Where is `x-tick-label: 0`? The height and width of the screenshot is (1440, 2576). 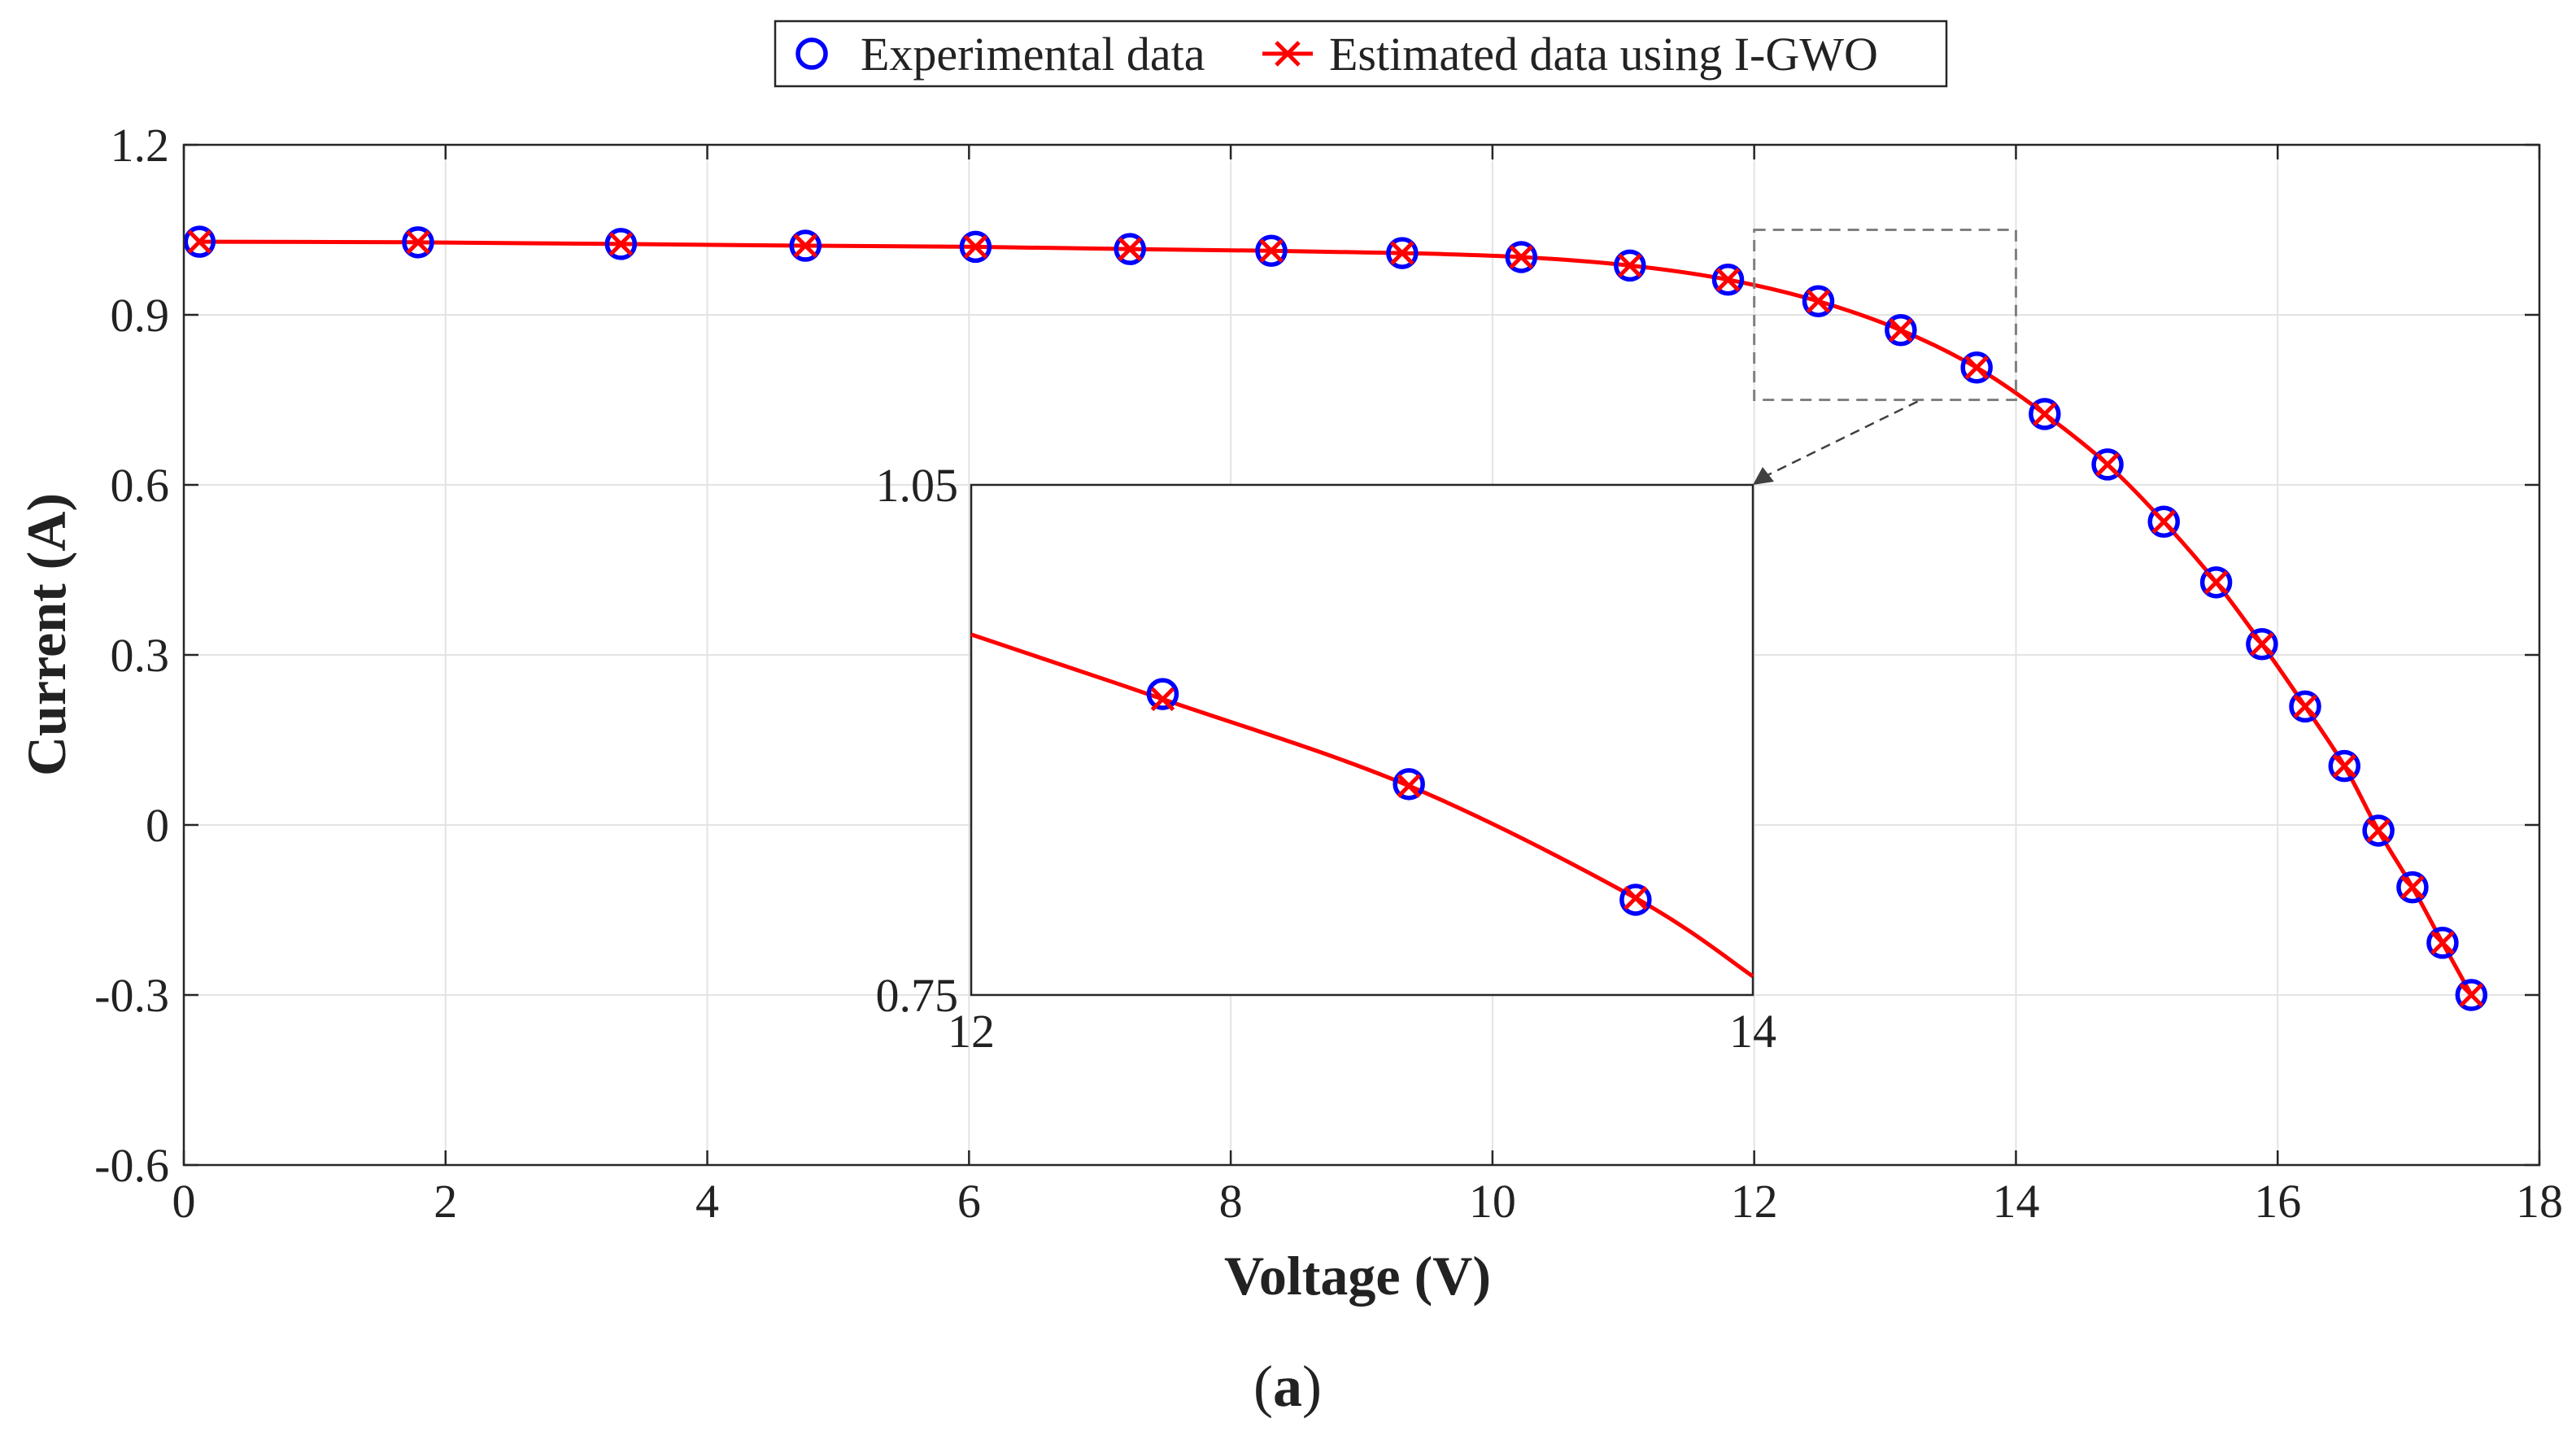
x-tick-label: 0 is located at coordinates (184, 1201).